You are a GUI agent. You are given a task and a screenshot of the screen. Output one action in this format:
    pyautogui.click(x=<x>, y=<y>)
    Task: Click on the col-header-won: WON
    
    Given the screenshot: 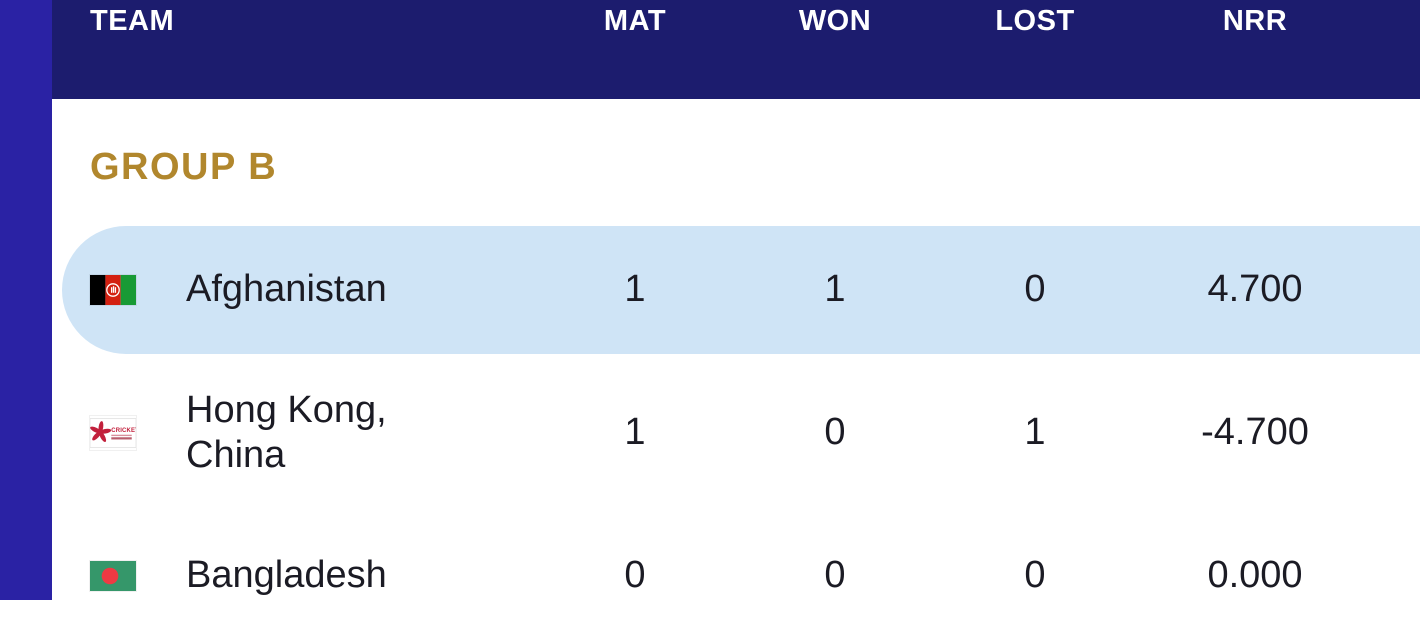 What is the action you would take?
    pyautogui.click(x=835, y=18)
    